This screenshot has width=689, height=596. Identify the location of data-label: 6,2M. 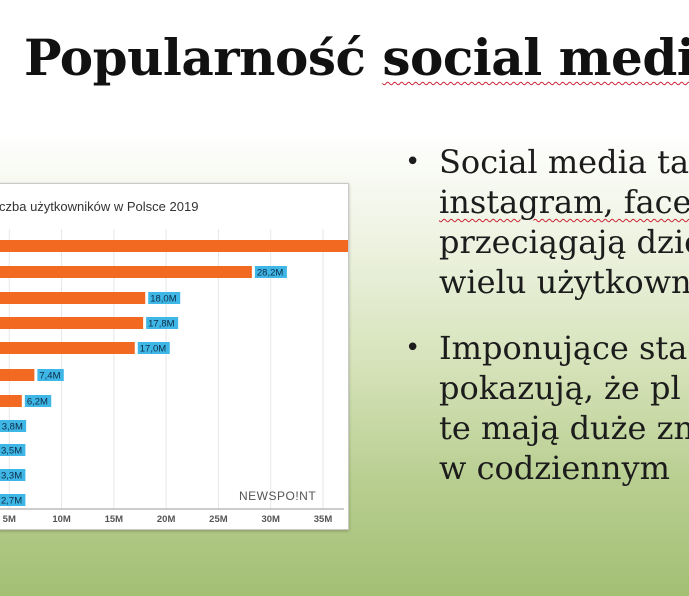
(37, 402).